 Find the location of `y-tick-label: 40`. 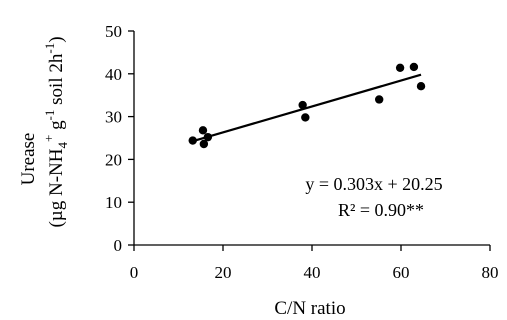

y-tick-label: 40 is located at coordinates (113, 74).